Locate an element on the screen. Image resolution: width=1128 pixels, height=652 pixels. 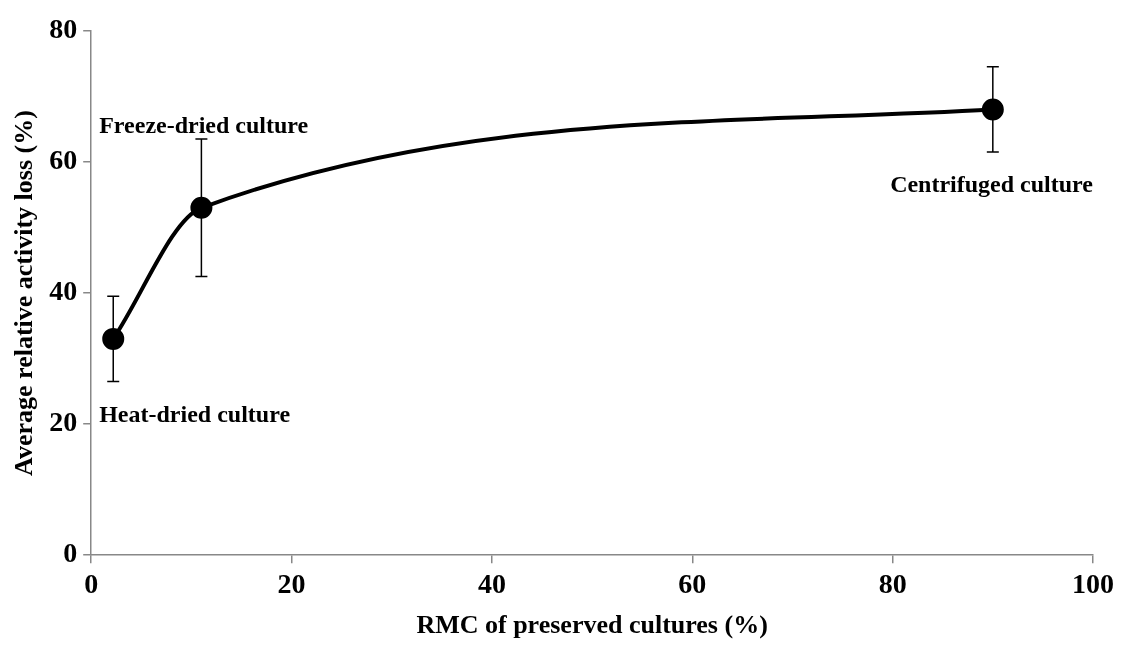
x-tick-label: 100 is located at coordinates (1093, 584).